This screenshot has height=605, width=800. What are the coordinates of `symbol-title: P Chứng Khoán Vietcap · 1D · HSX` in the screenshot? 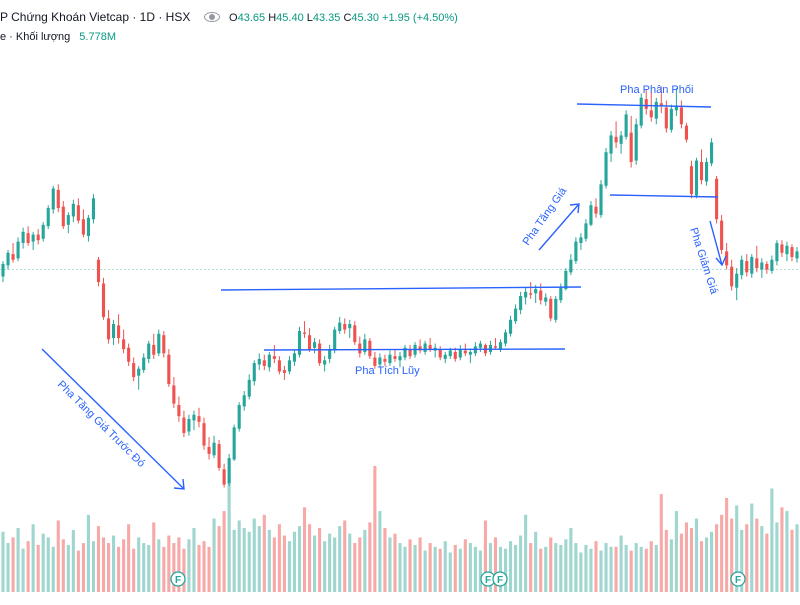 It's located at (95, 17).